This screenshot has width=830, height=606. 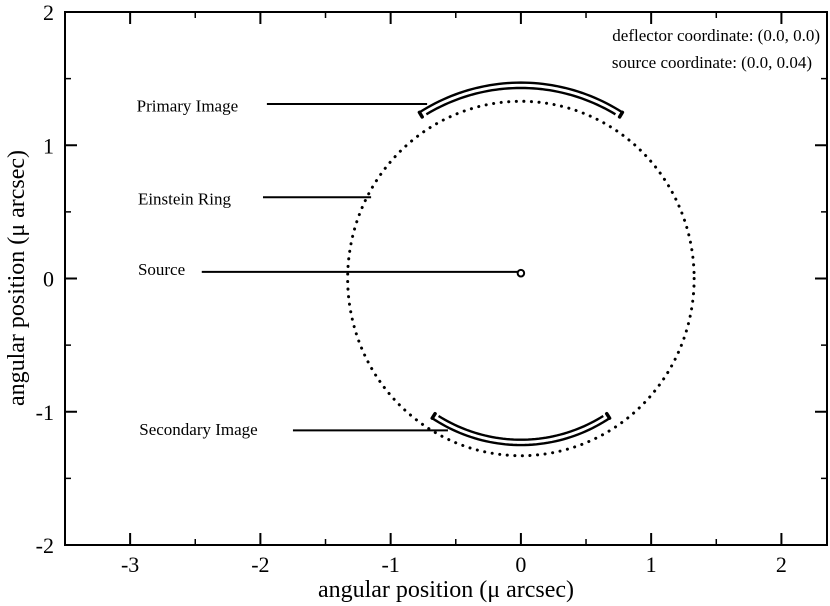 What do you see at coordinates (48, 145) in the screenshot?
I see `y-tick-label: 1` at bounding box center [48, 145].